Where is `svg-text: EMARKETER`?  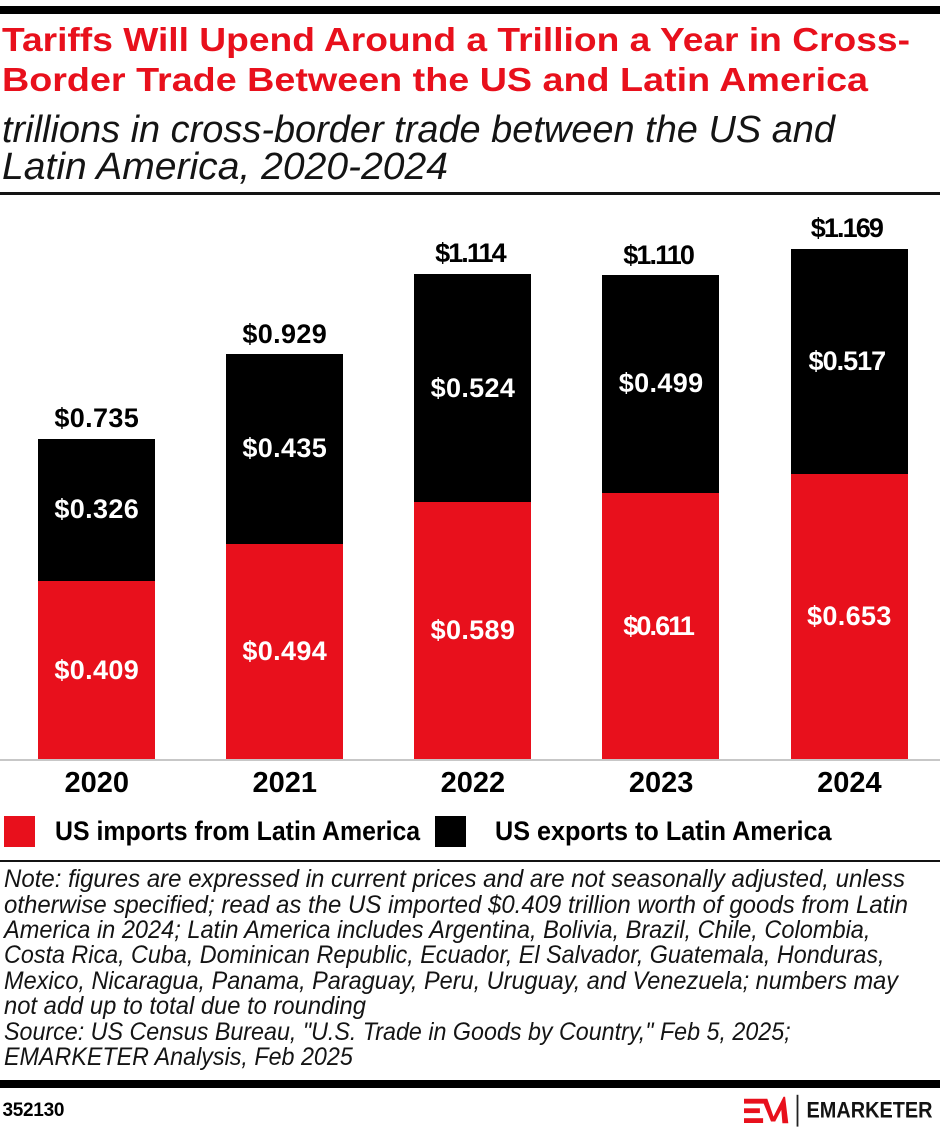
svg-text: EMARKETER is located at coordinates (870, 1109).